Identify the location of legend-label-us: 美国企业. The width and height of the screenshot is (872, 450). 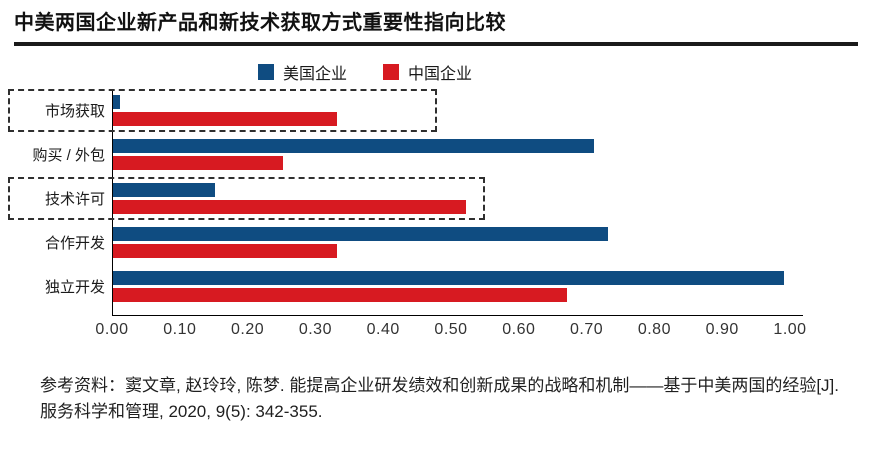
(315, 74).